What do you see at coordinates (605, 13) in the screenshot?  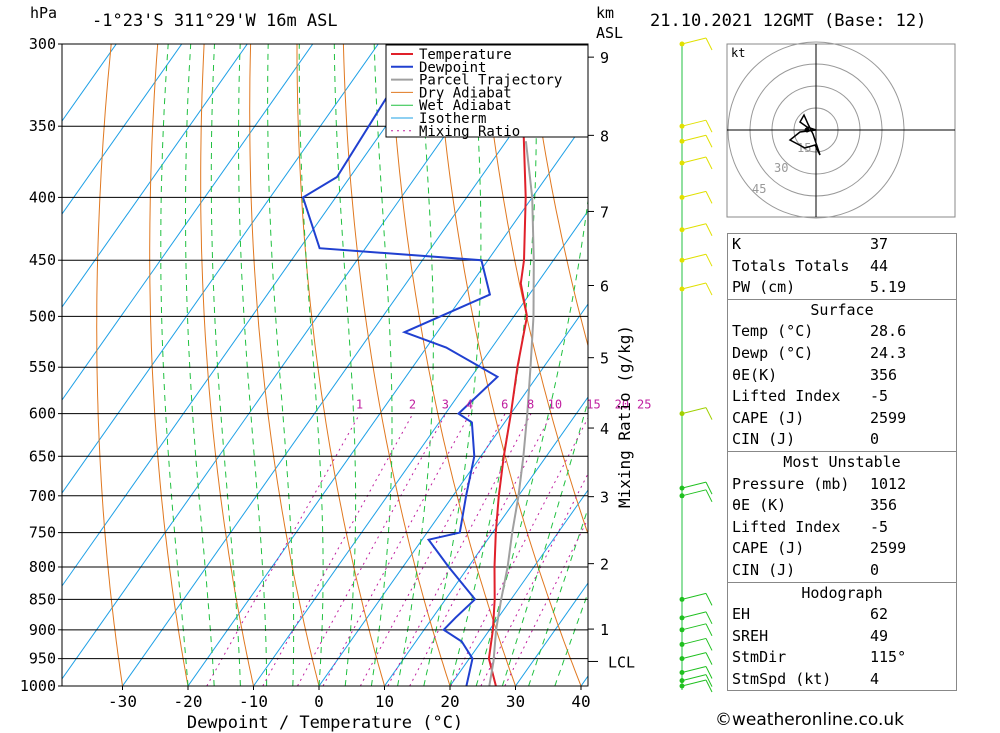 I see `km-label: km` at bounding box center [605, 13].